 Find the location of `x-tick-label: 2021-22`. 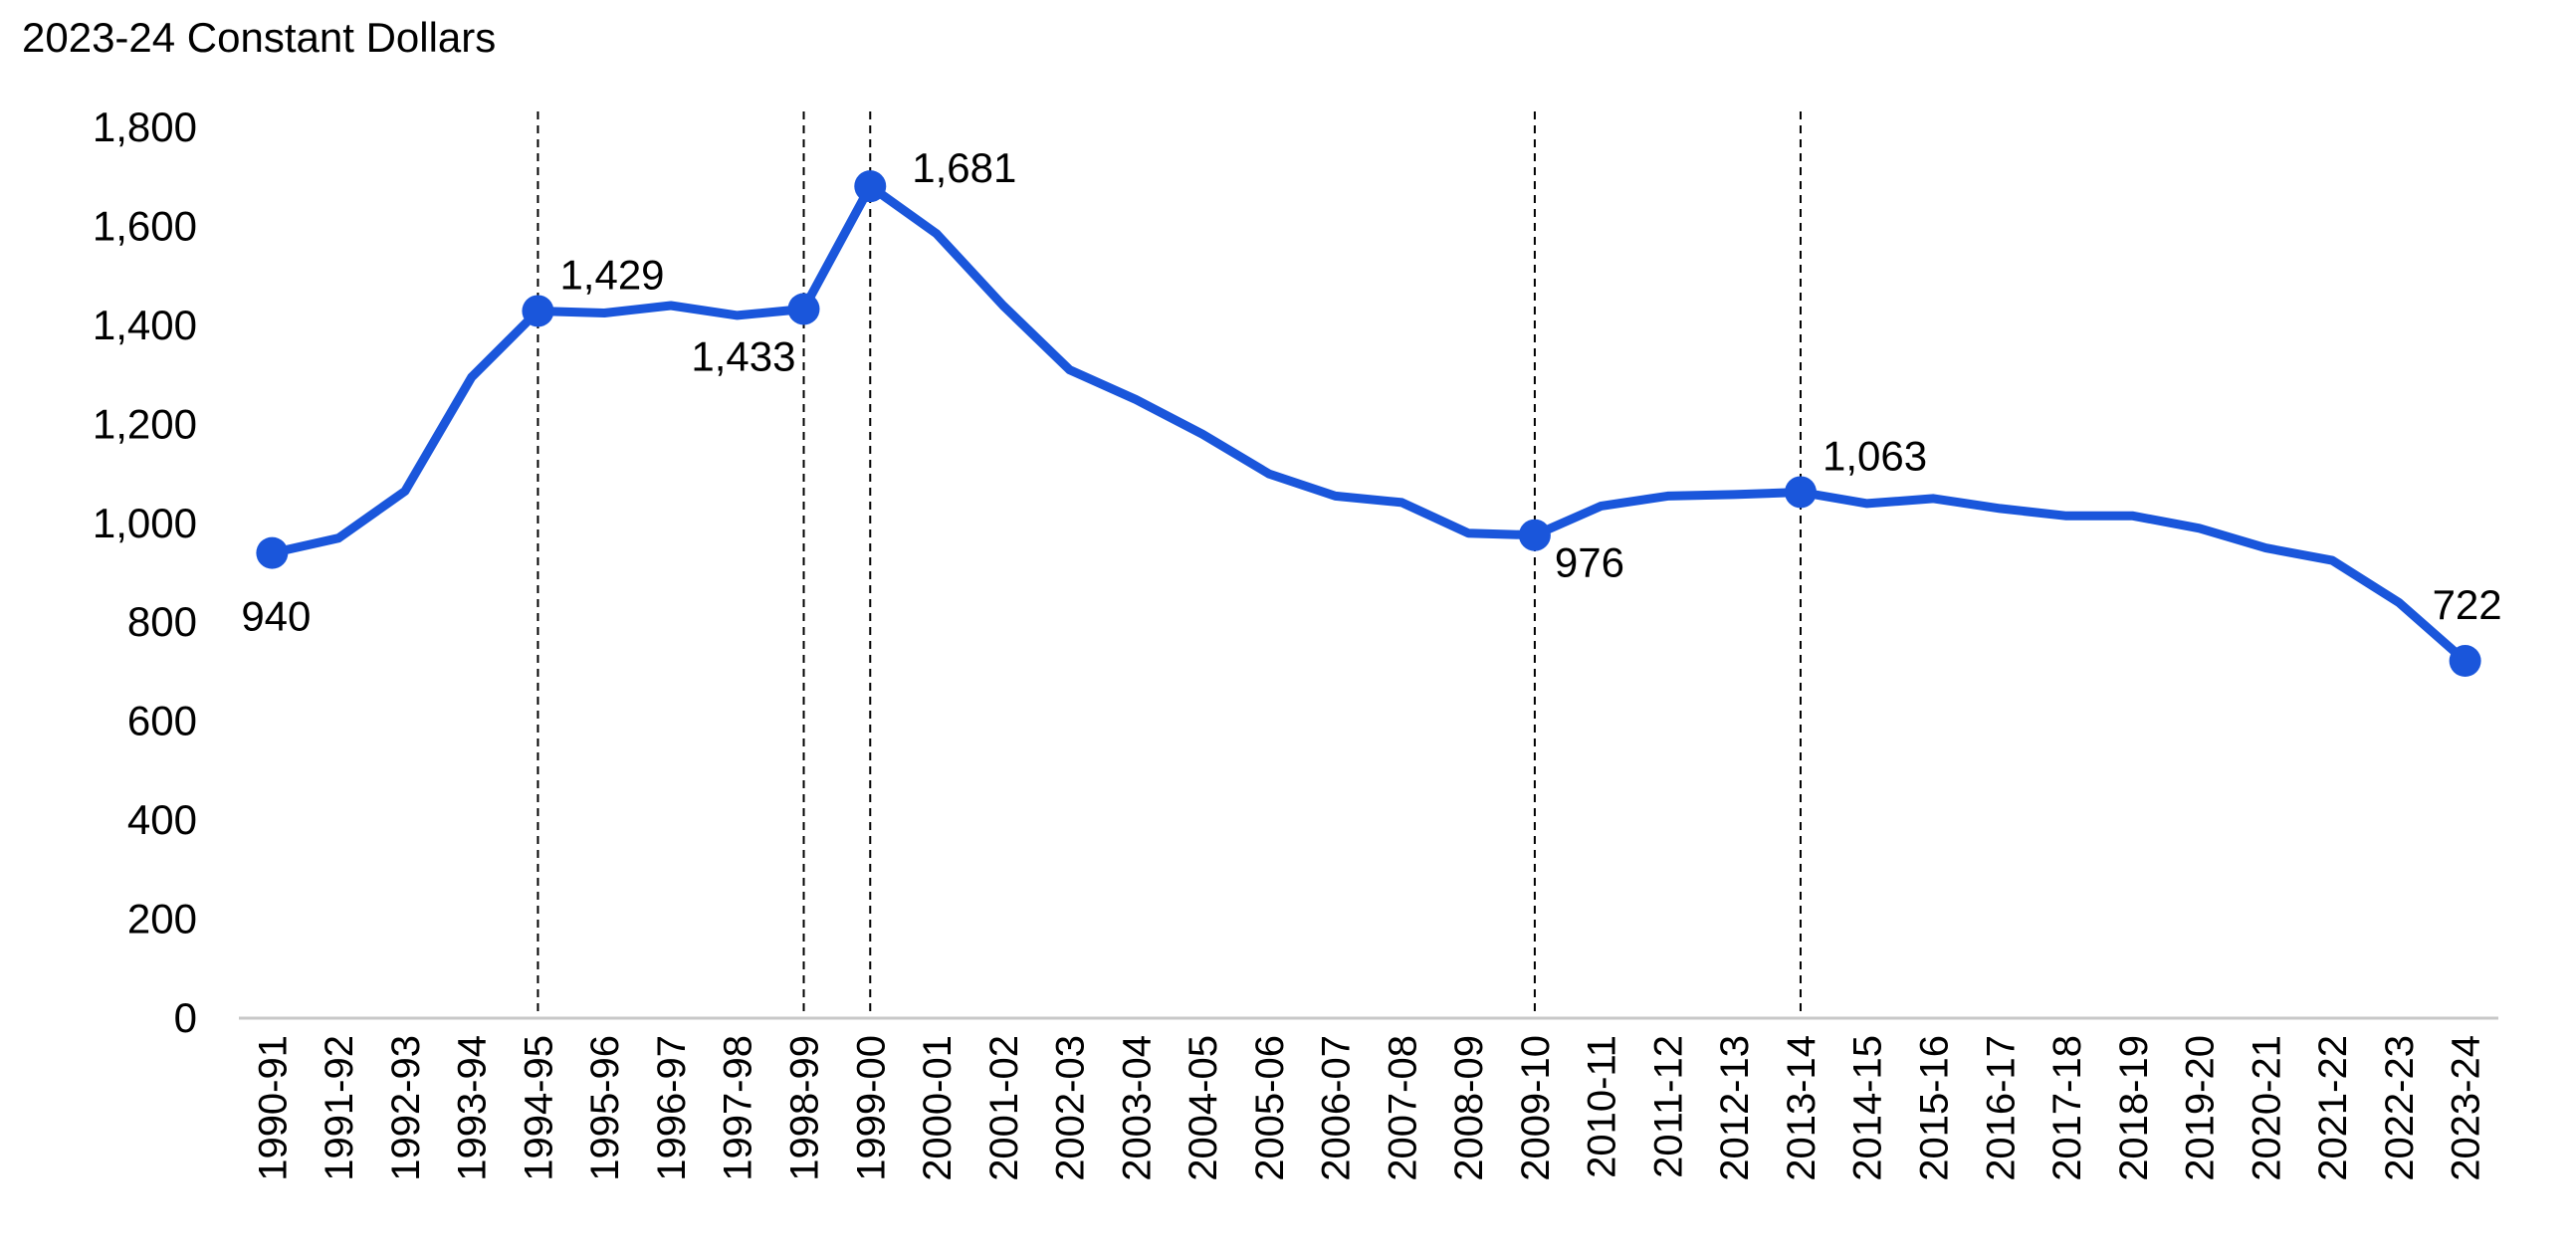

x-tick-label: 2021-22 is located at coordinates (2333, 1108).